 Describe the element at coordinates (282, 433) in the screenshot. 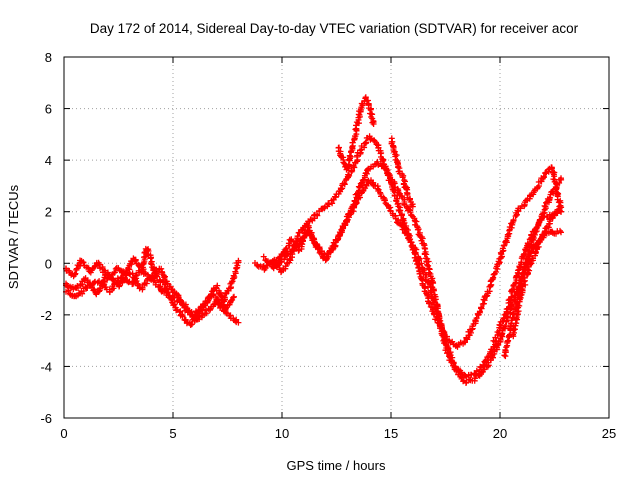

I see `x-tick-label: 10` at that location.